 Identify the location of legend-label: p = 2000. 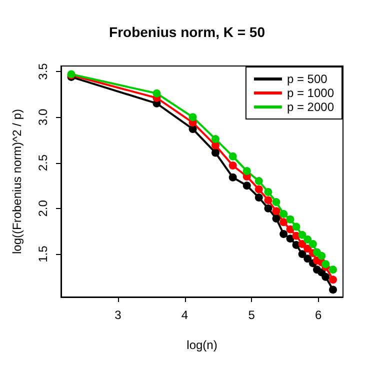
(310, 107).